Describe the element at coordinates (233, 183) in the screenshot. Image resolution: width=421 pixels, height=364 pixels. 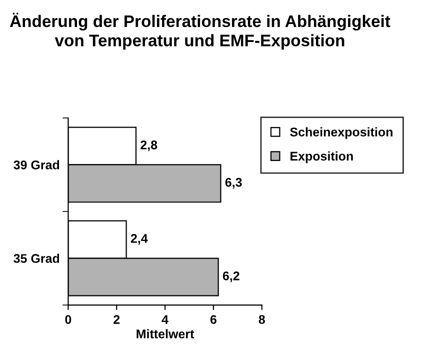
I see `data-label: 6,3` at that location.